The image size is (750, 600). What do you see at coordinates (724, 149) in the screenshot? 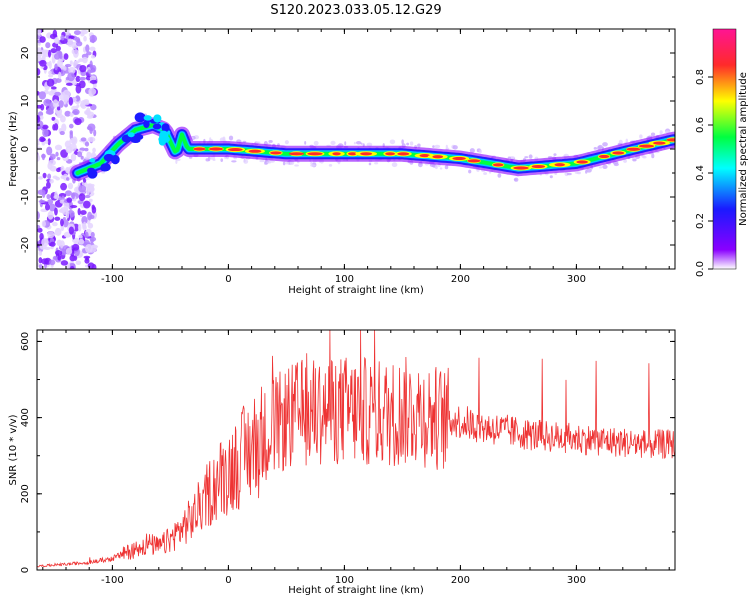
I see `colorbar-gradient` at bounding box center [724, 149].